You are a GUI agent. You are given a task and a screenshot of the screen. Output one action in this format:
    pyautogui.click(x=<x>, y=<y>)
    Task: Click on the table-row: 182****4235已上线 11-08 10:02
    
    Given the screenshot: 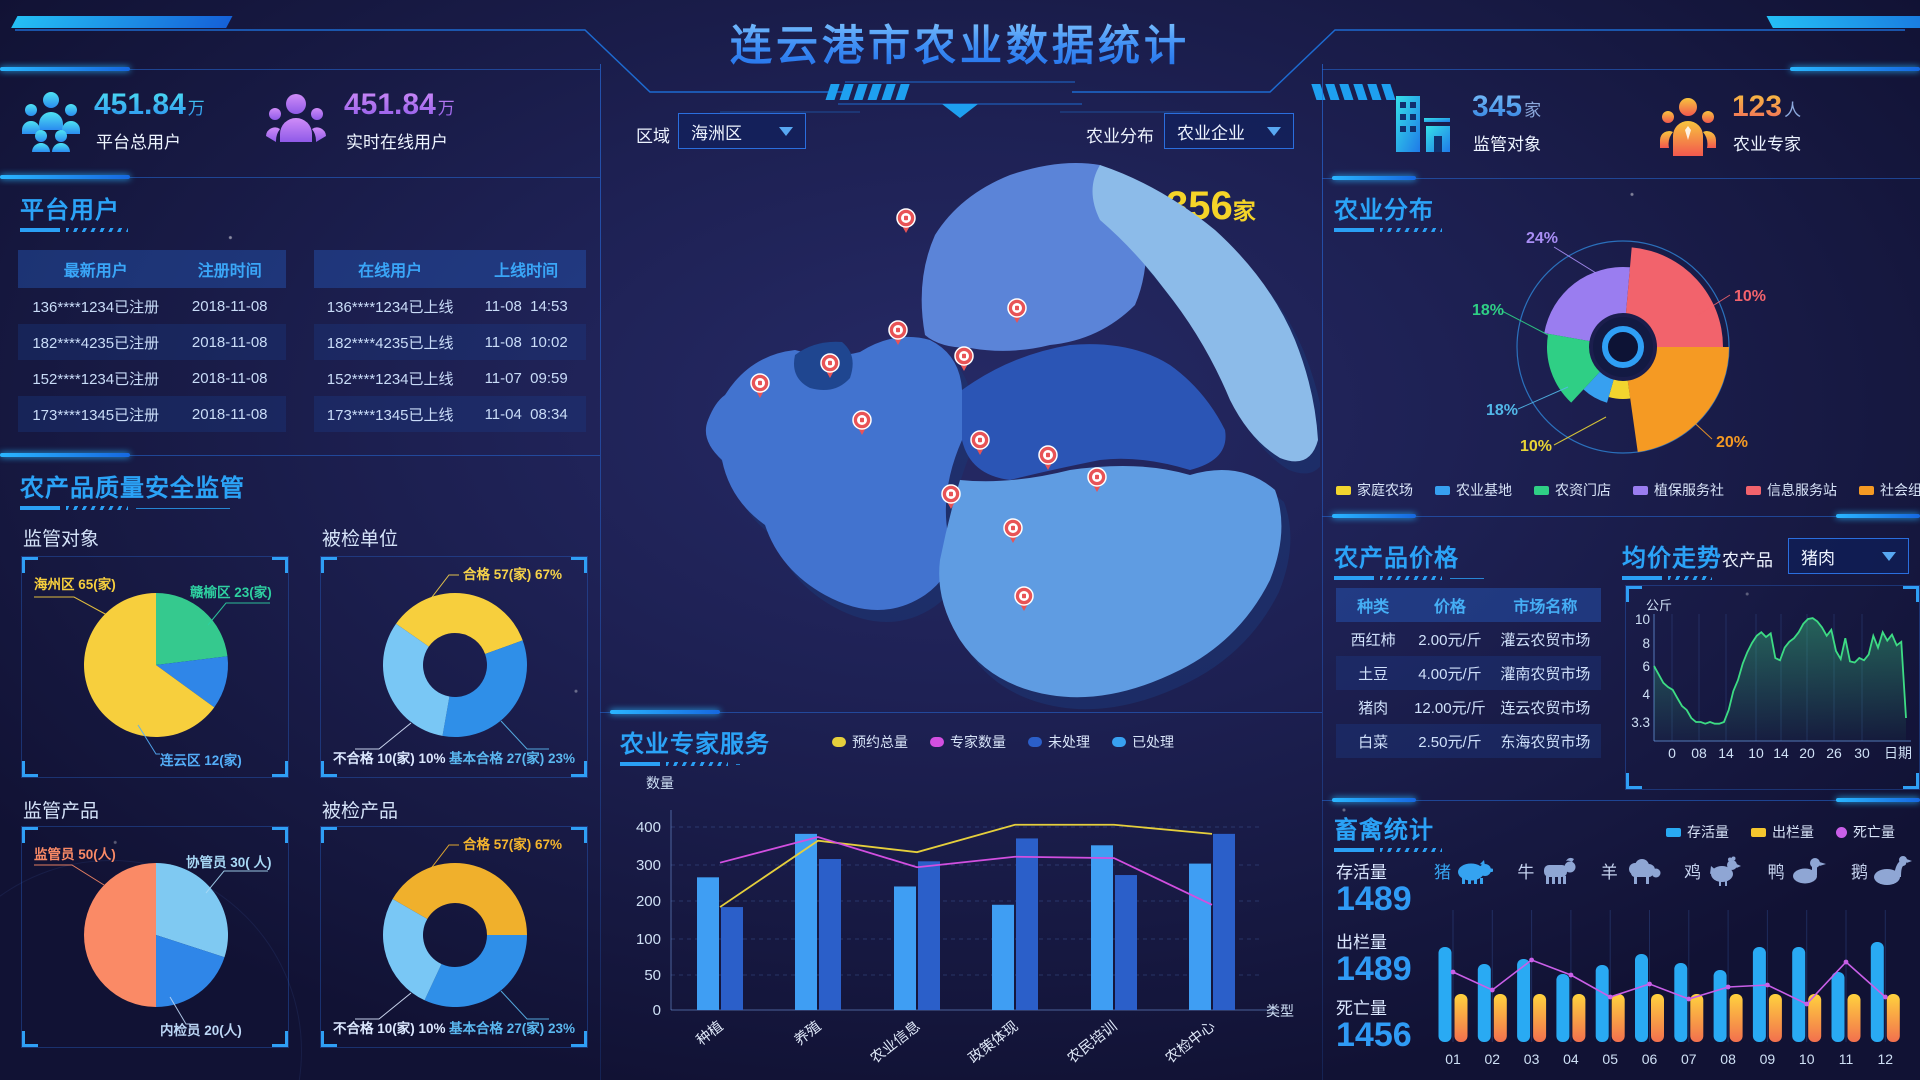 What is the action you would take?
    pyautogui.click(x=450, y=342)
    